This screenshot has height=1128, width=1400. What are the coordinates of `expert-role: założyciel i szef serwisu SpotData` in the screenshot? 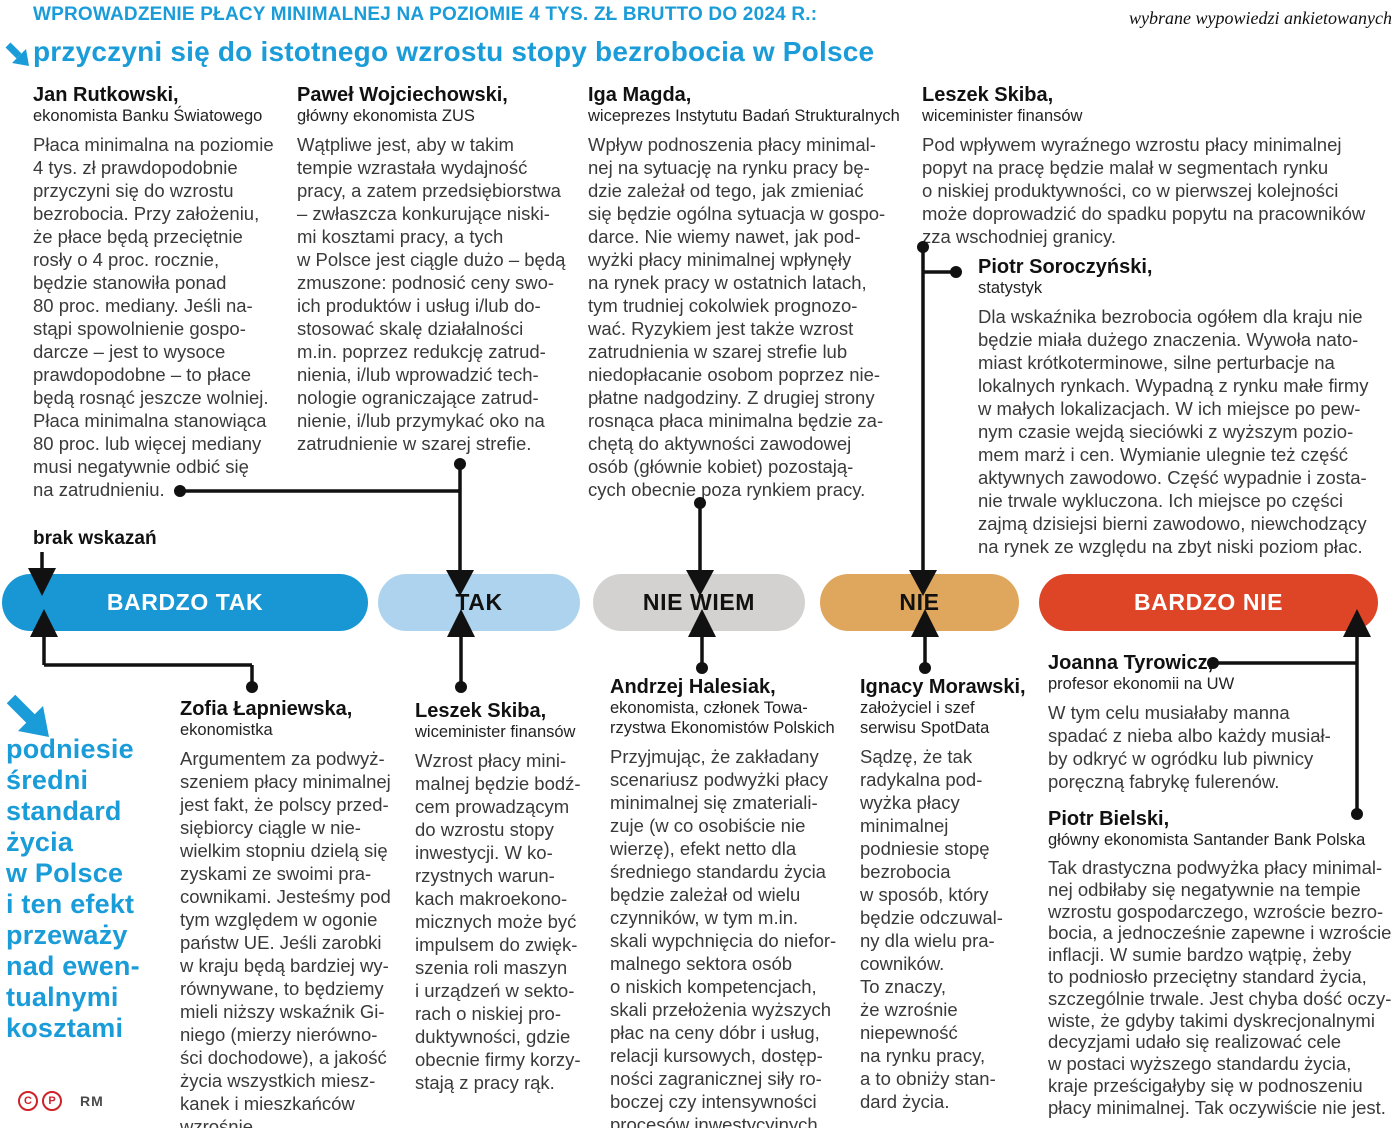 It's located at (925, 718).